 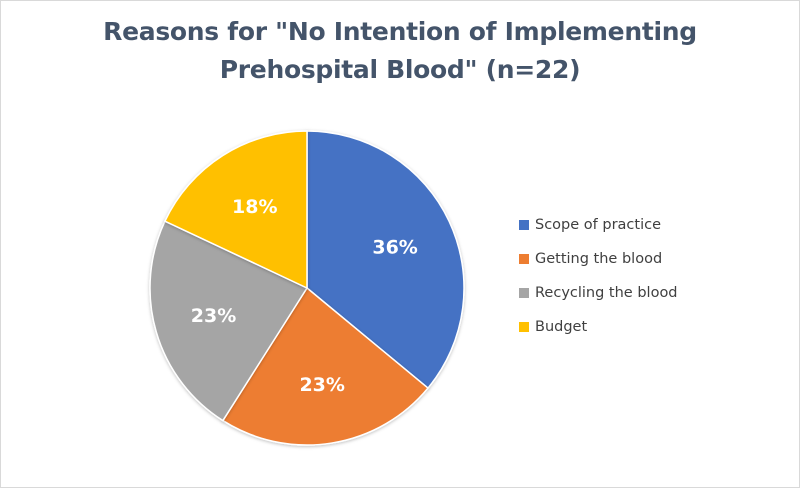 I want to click on legend-item-budget: Budget, so click(x=649, y=327).